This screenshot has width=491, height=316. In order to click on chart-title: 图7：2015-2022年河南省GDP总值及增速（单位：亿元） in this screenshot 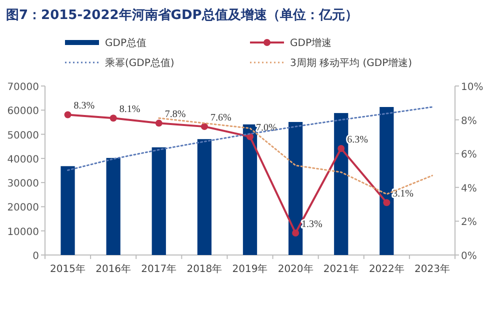, I will do `click(182, 15)`.